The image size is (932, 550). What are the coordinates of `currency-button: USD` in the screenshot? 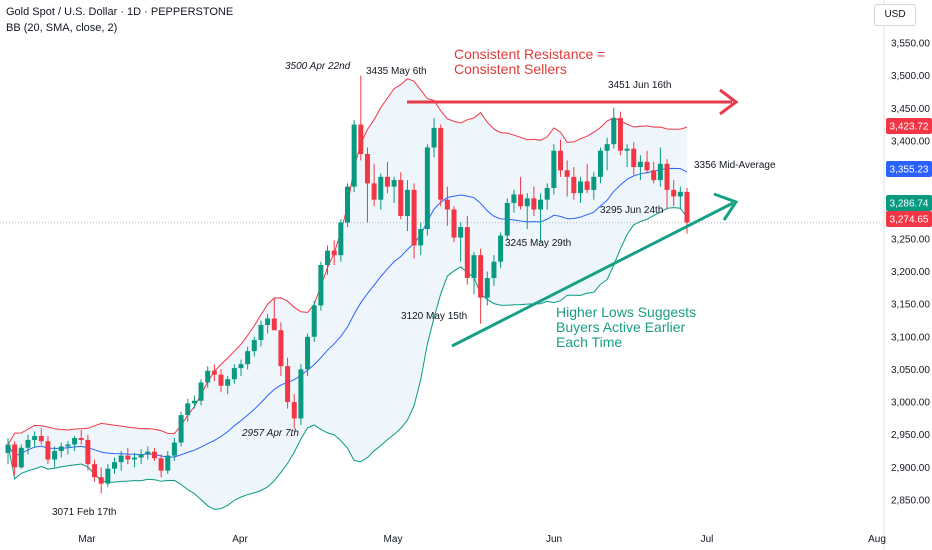 It's located at (895, 15).